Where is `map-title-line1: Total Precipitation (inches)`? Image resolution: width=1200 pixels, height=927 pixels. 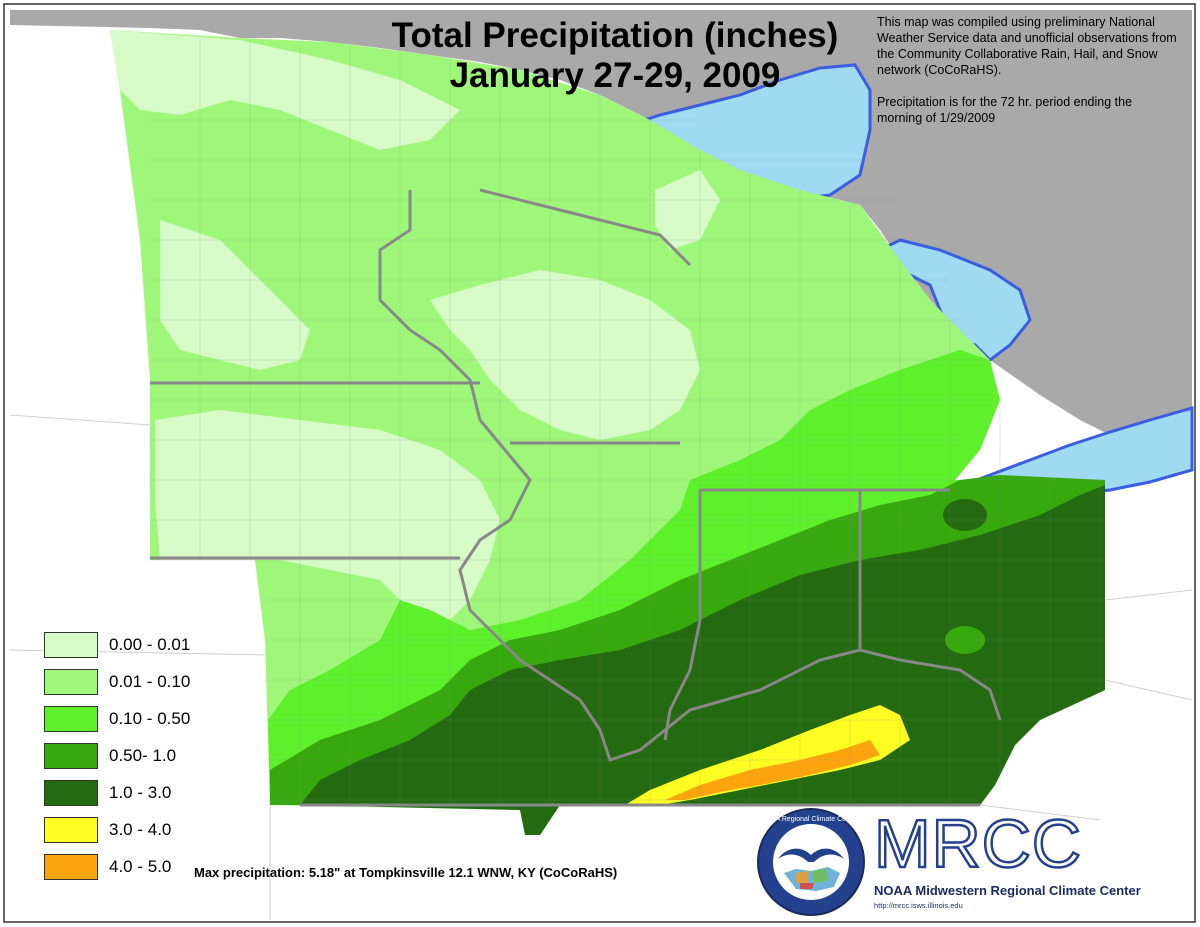 map-title-line1: Total Precipitation (inches) is located at coordinates (615, 35).